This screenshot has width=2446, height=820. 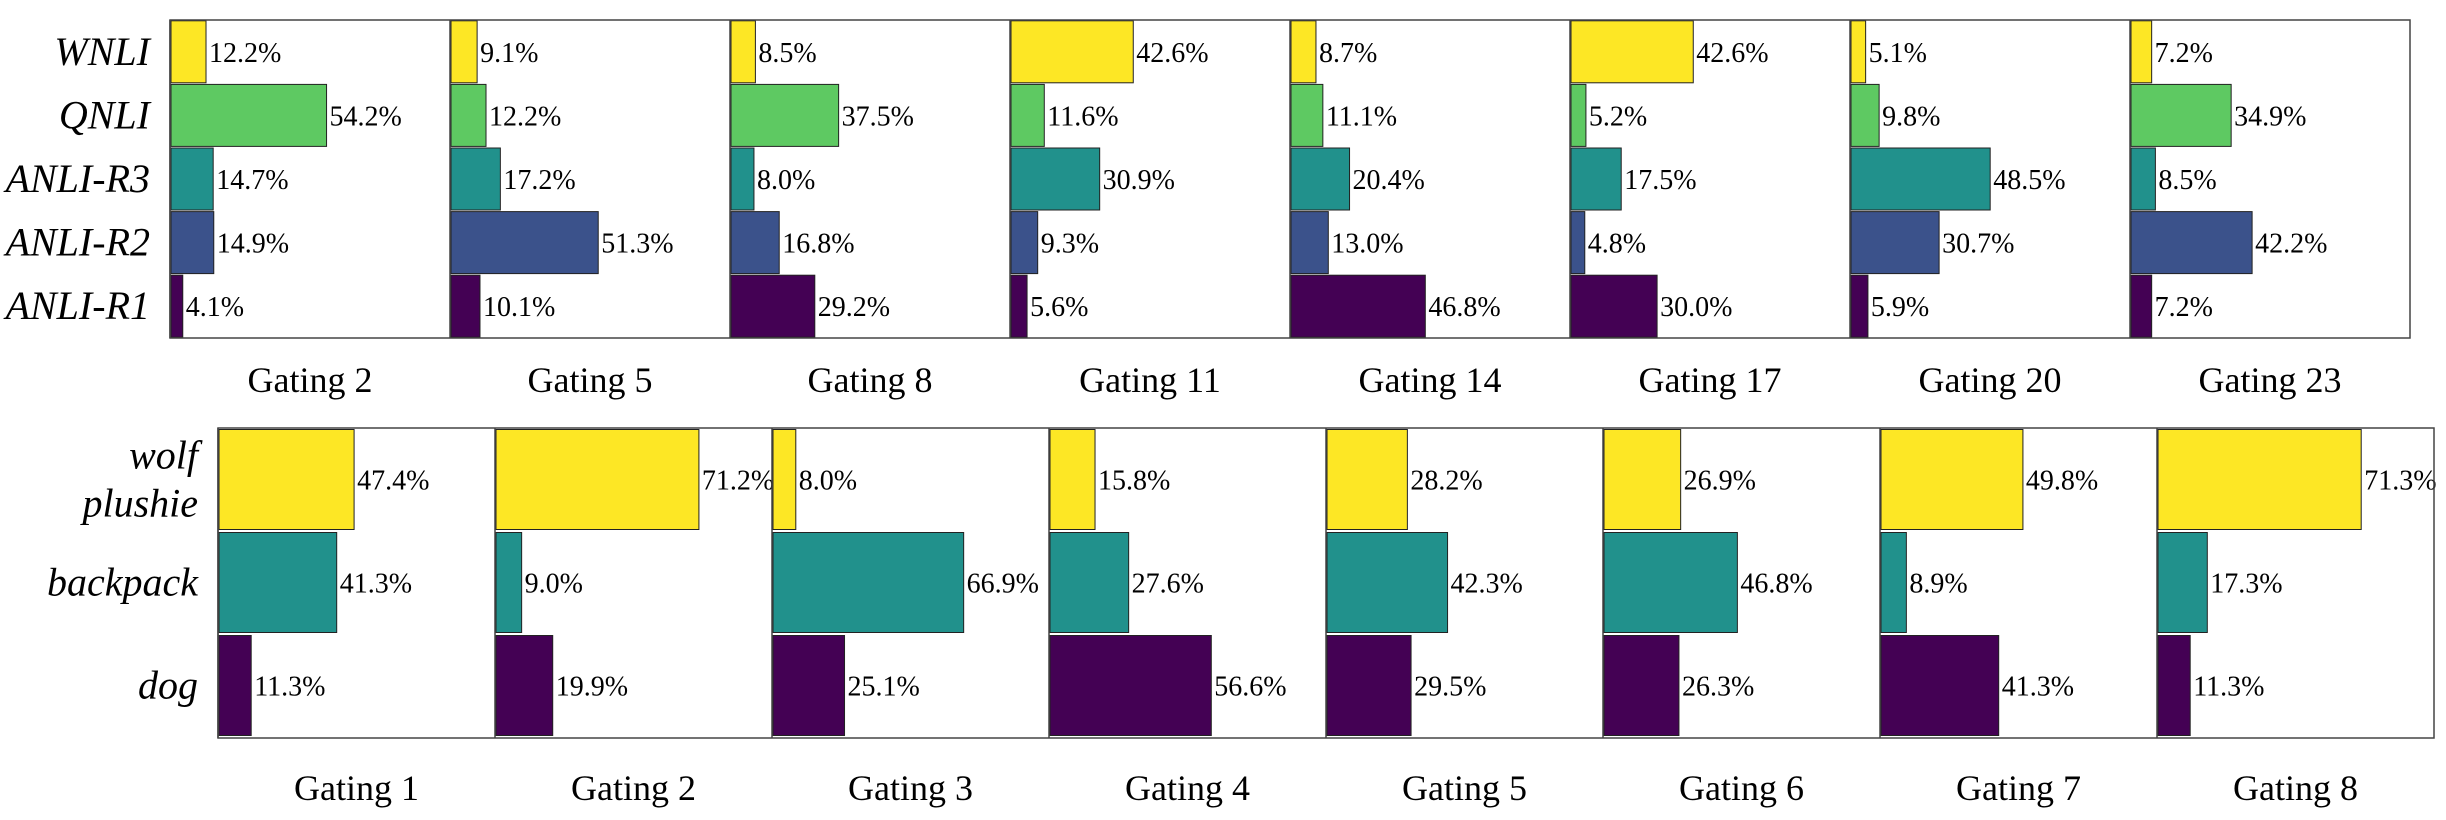 What do you see at coordinates (252, 180) in the screenshot?
I see `value-label-0-0-2: 14.7%` at bounding box center [252, 180].